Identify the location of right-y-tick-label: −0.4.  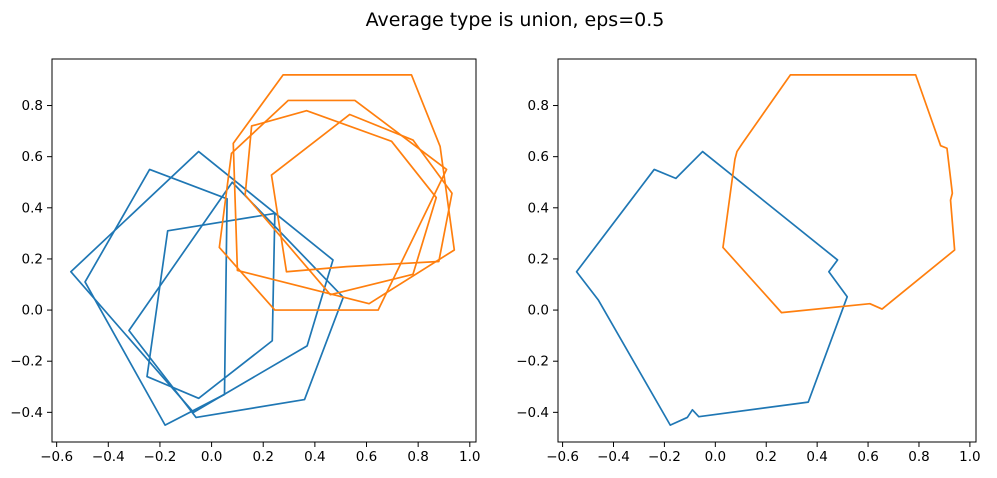
(532, 413).